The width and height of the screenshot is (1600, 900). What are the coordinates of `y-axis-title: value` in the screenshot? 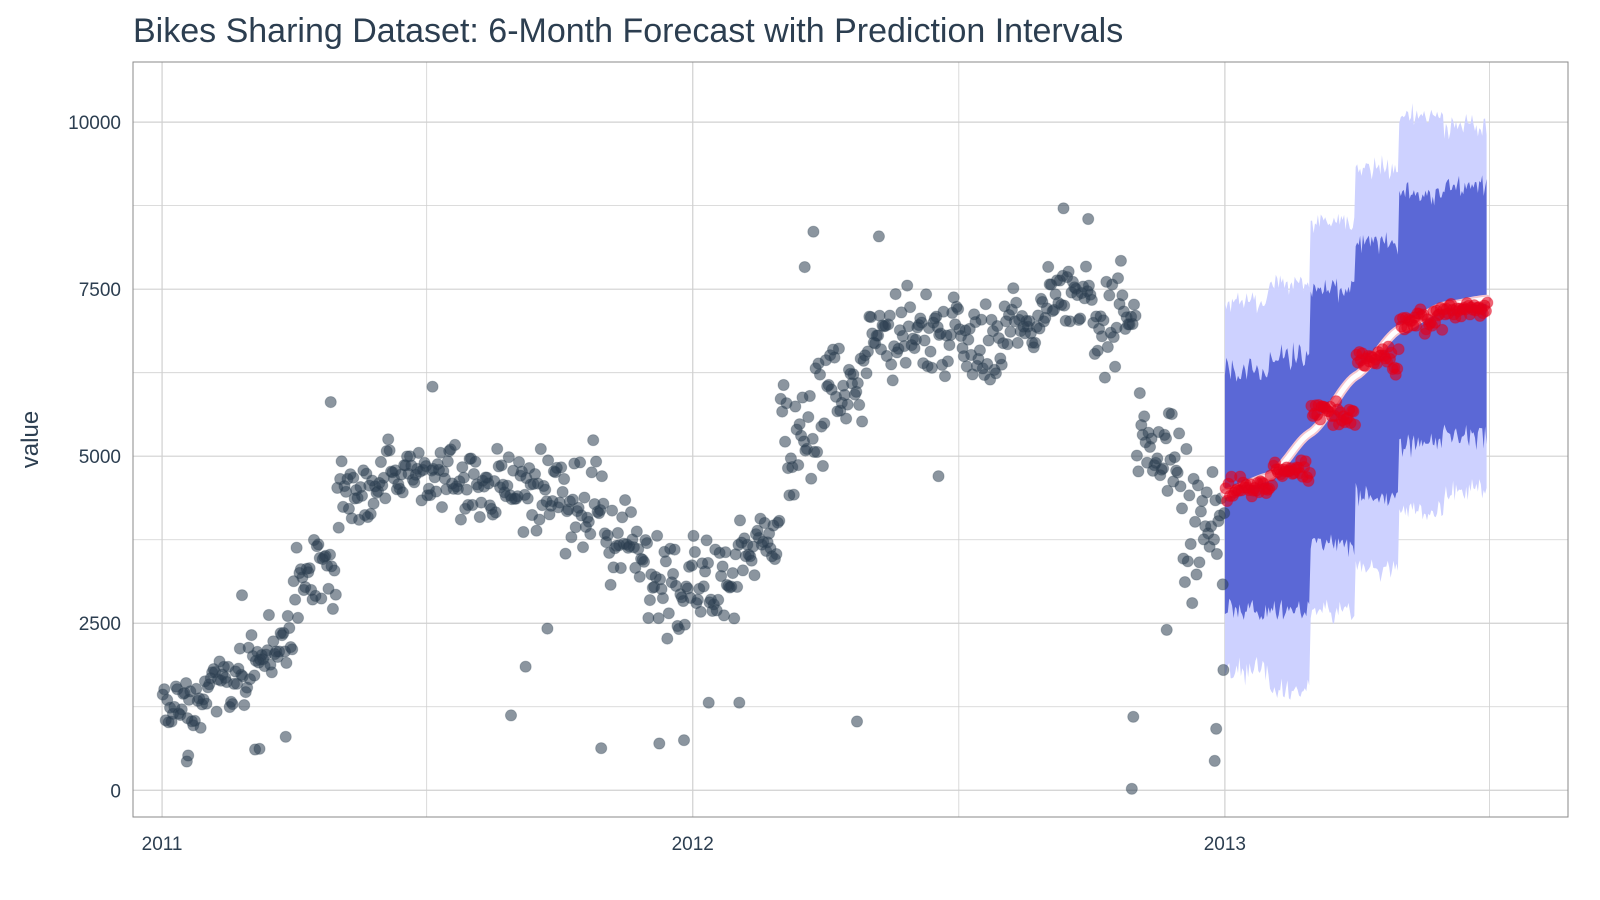 It's located at (30, 439).